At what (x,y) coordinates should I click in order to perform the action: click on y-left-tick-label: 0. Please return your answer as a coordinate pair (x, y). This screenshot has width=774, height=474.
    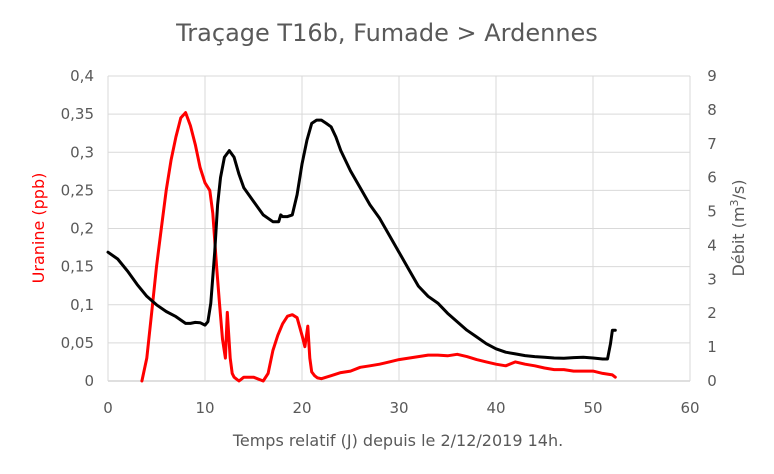
    Looking at the image, I should click on (89, 381).